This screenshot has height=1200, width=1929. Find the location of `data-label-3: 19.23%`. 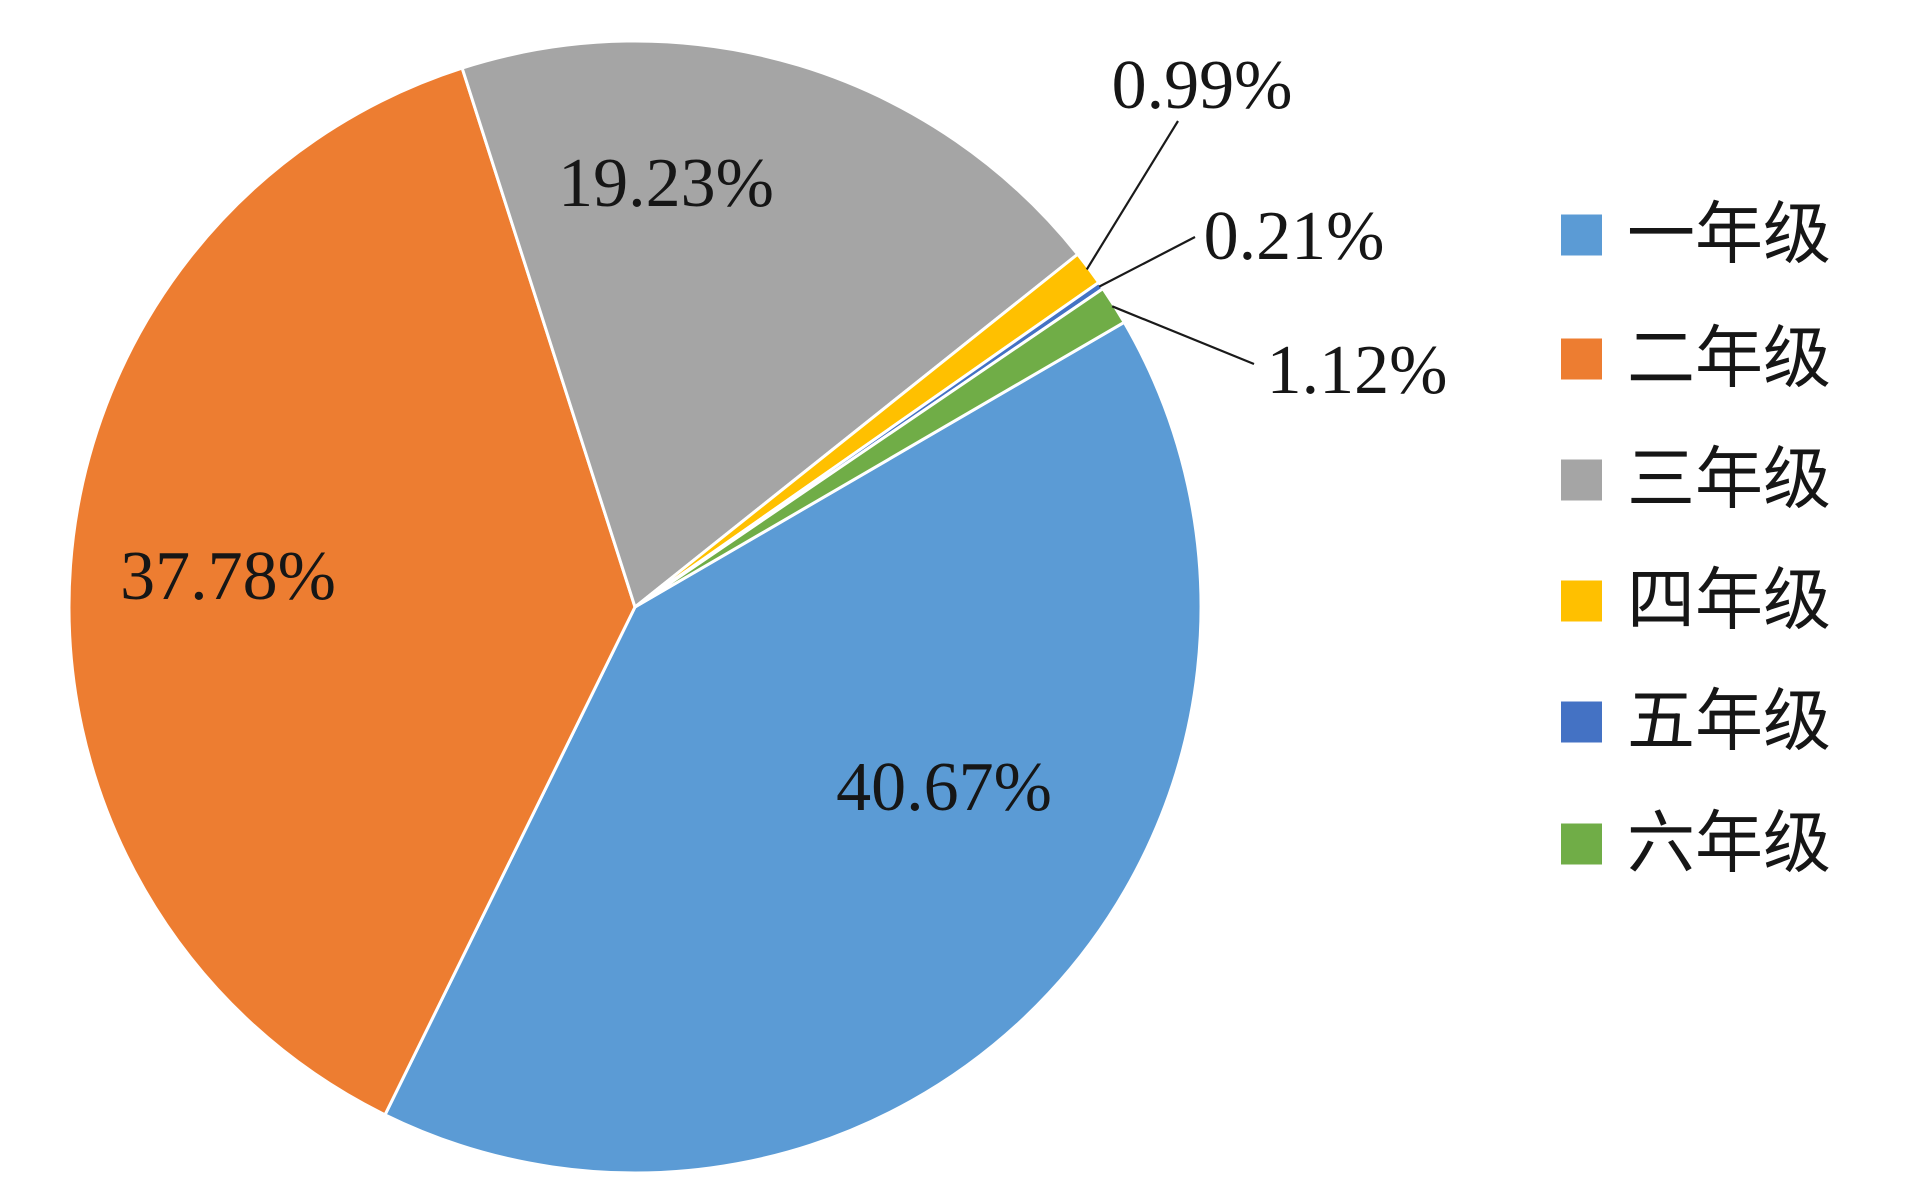

data-label-3: 19.23% is located at coordinates (666, 183).